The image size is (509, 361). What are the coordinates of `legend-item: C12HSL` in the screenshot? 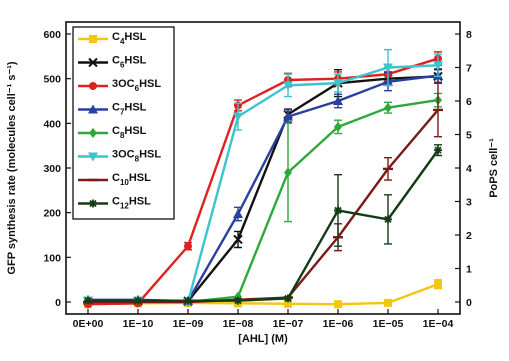 It's located at (114, 203).